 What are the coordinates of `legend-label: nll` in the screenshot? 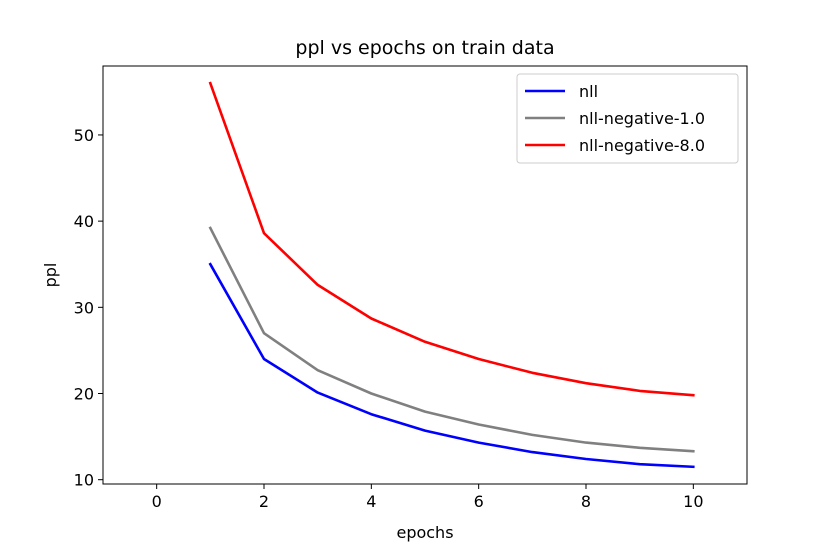 It's located at (588, 91).